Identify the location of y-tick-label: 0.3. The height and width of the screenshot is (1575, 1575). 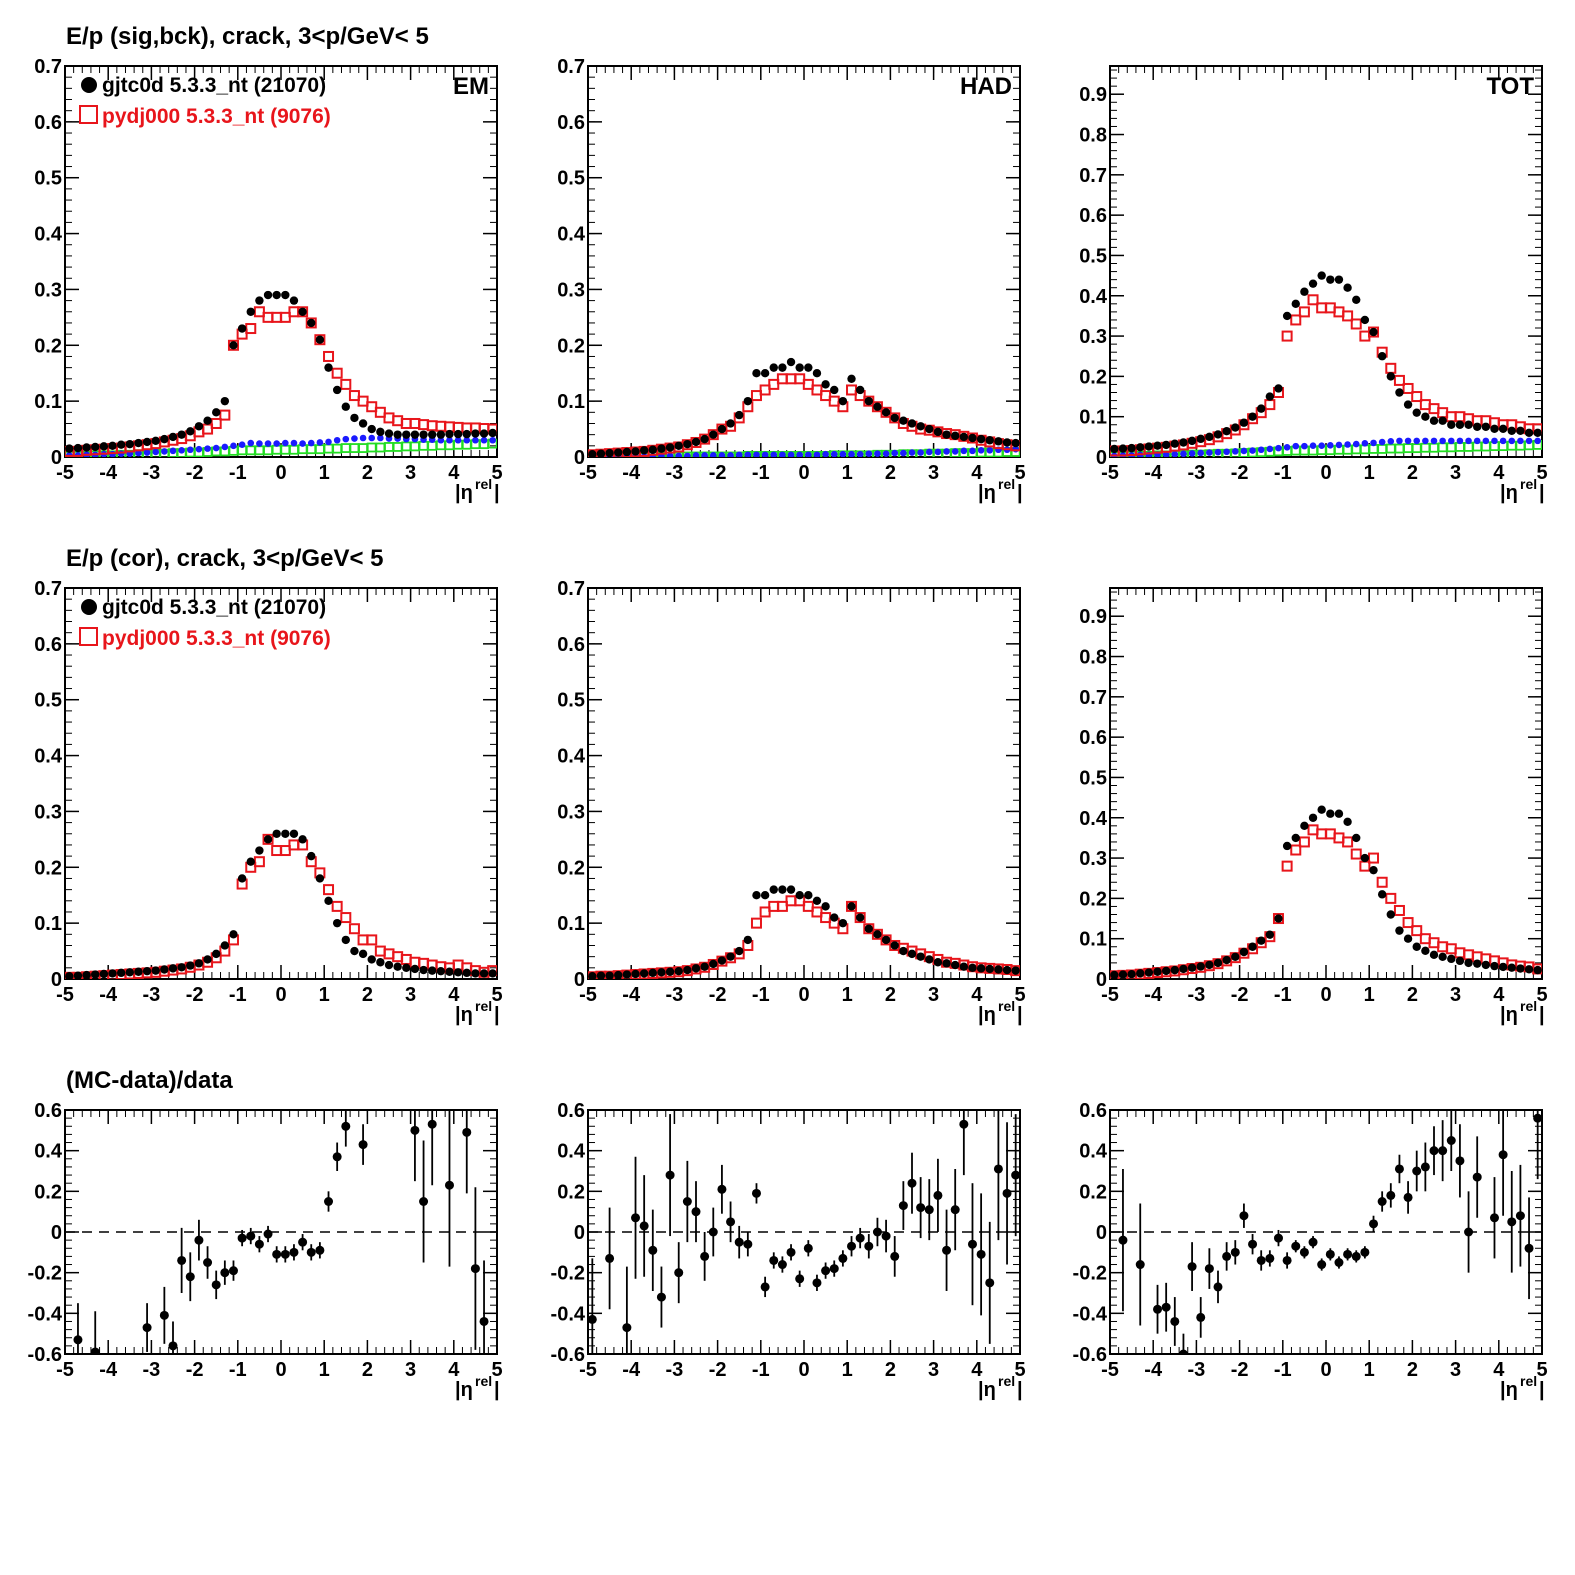
(571, 290).